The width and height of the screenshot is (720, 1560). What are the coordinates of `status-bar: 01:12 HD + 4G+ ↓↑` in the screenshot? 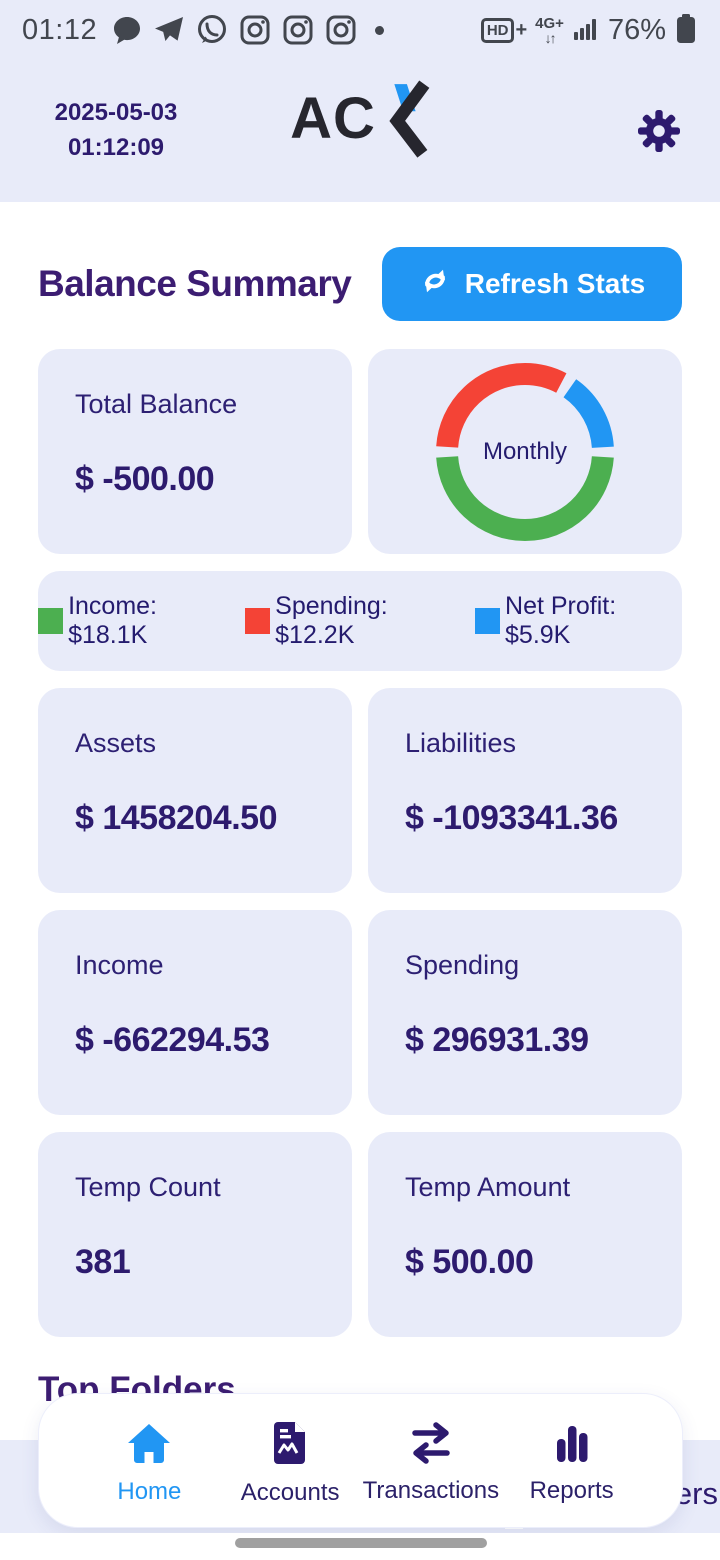 It's located at (360, 30).